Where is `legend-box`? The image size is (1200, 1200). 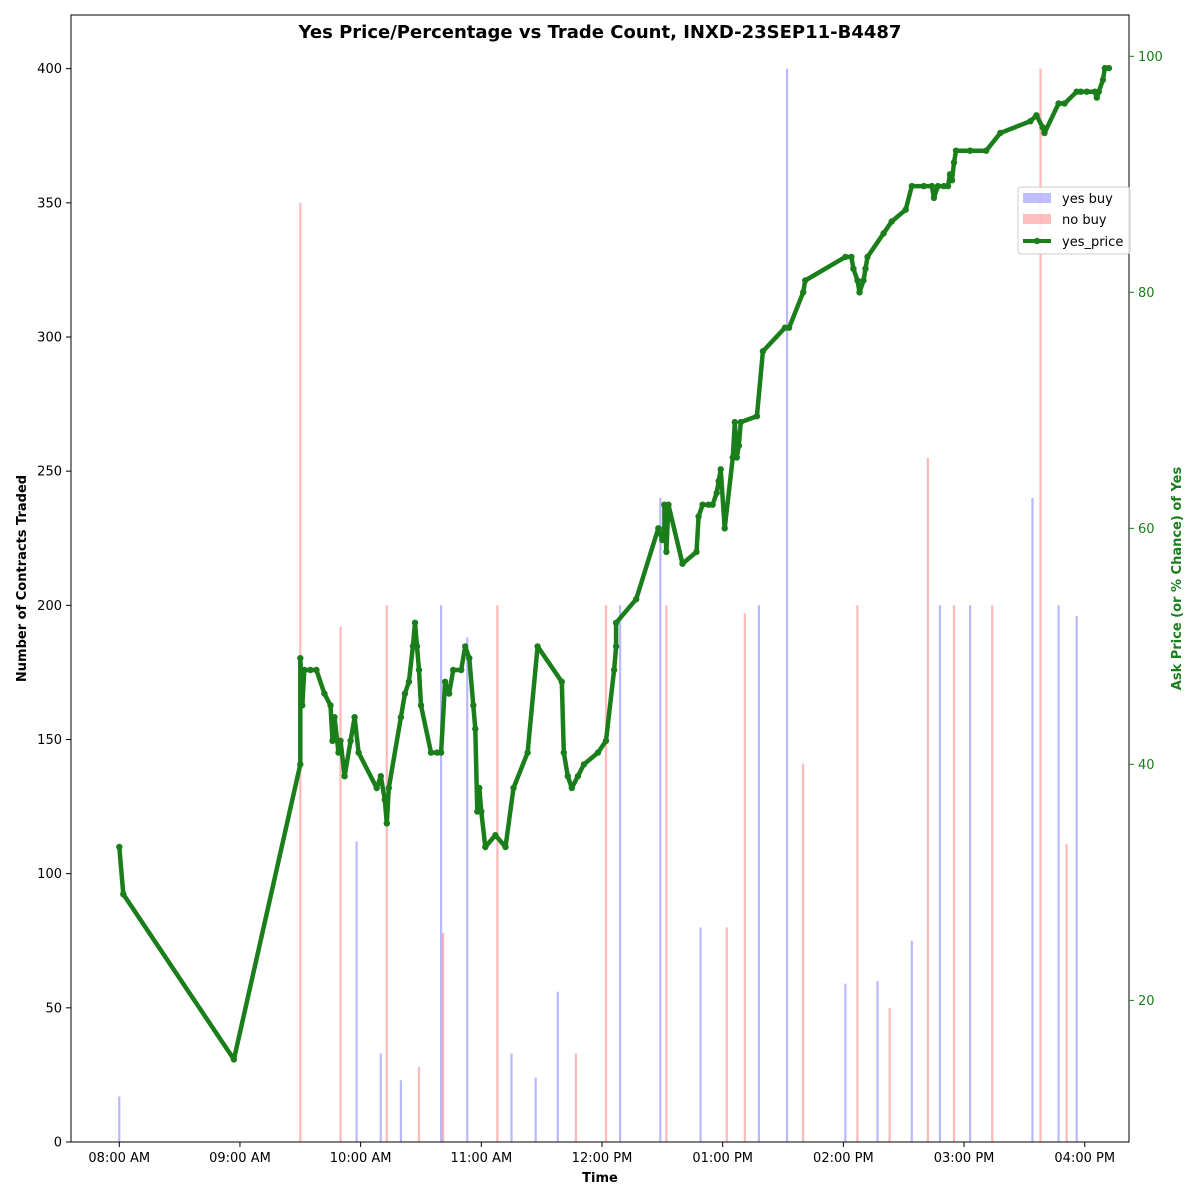
legend-box is located at coordinates (1074, 220).